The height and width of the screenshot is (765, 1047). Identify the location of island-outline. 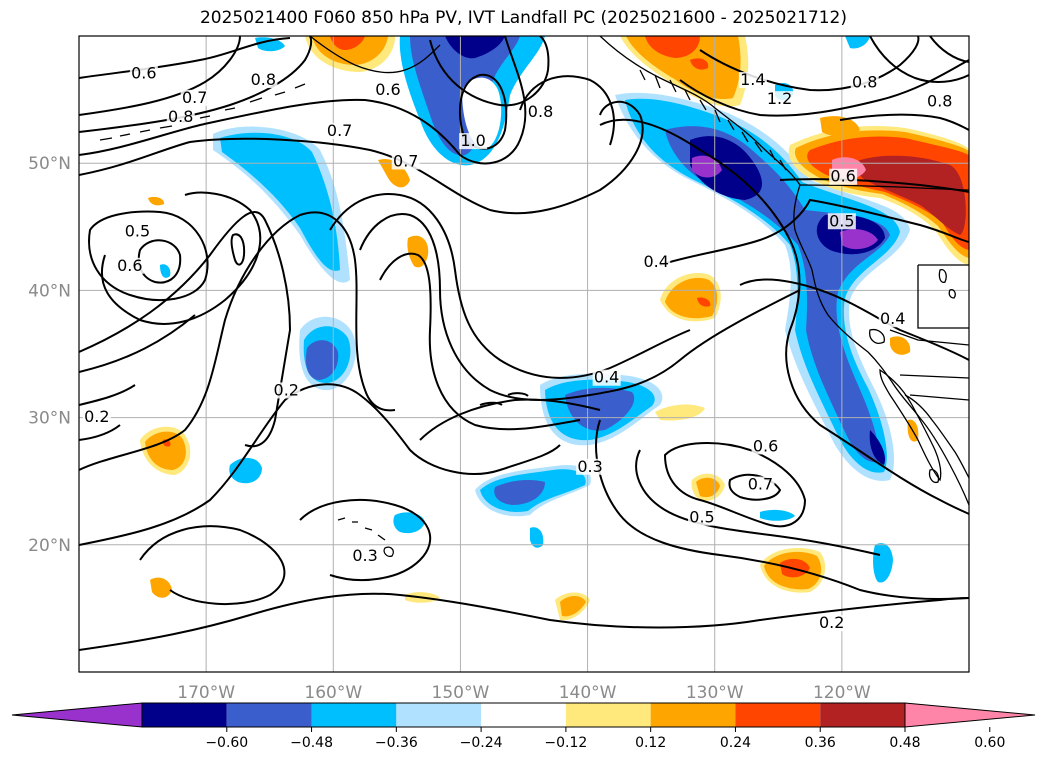
(912, 376).